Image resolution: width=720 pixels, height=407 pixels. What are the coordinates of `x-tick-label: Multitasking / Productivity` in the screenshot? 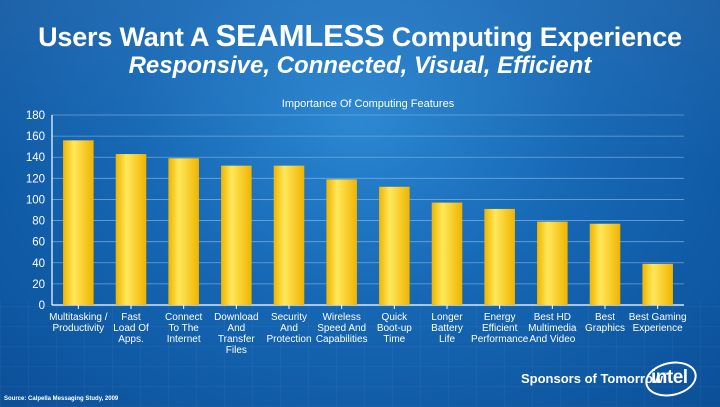 It's located at (78, 323).